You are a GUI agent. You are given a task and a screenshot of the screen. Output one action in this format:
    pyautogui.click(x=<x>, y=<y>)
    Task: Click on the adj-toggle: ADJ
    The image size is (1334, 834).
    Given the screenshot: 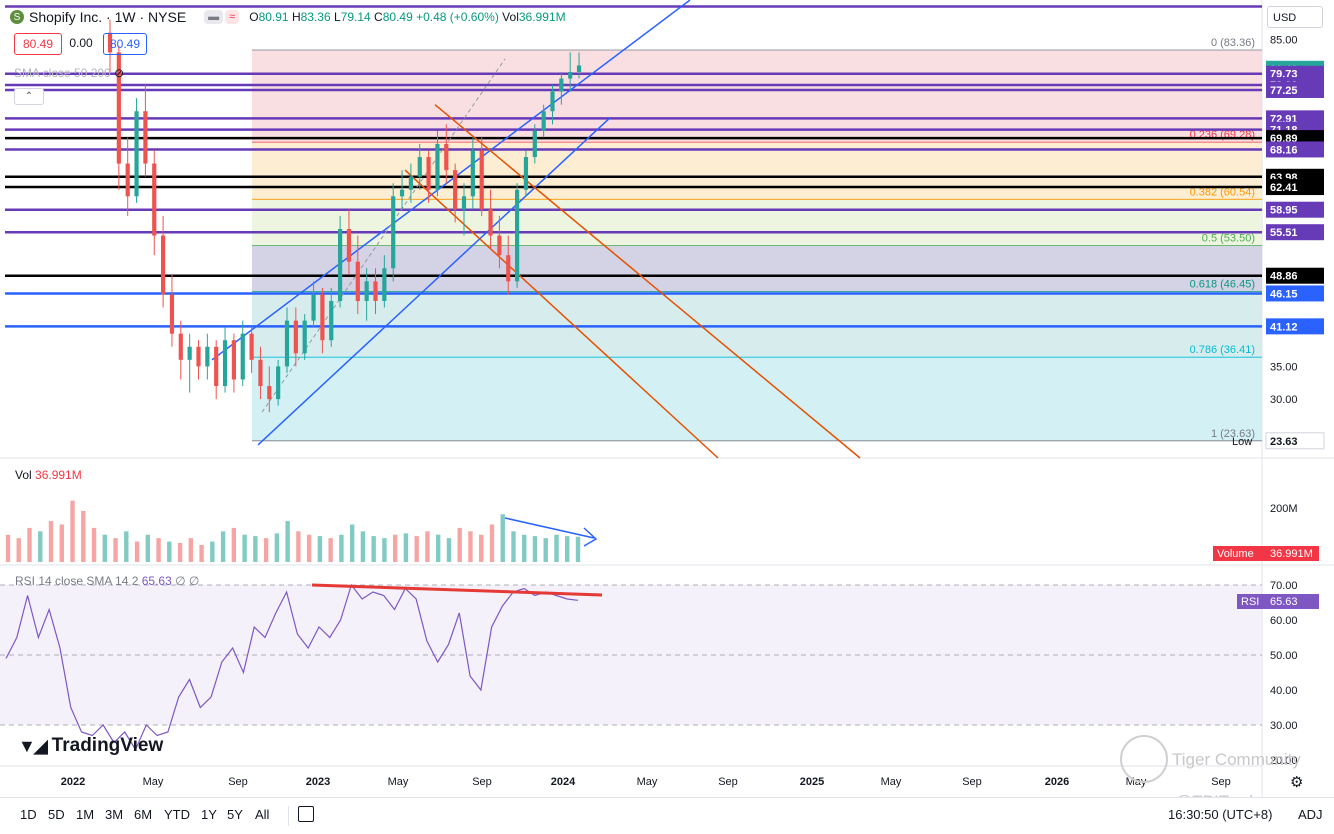 What is the action you would take?
    pyautogui.click(x=1310, y=814)
    